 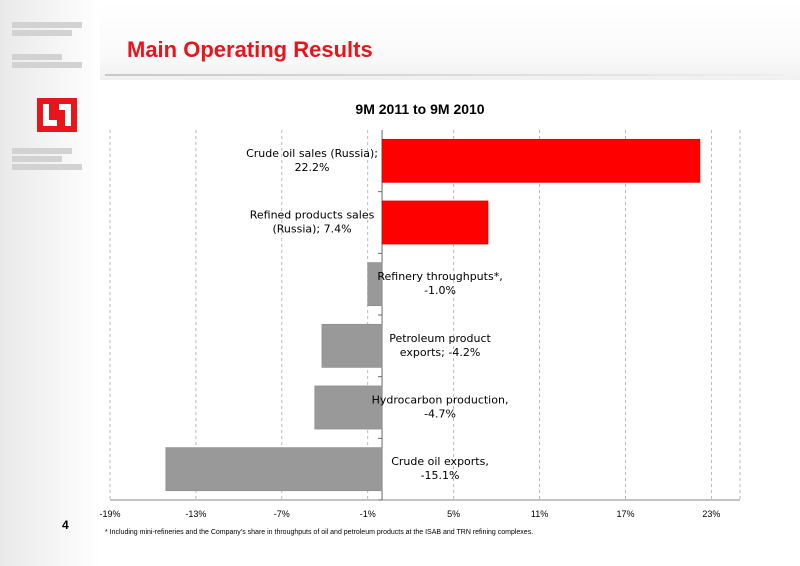 What do you see at coordinates (440, 461) in the screenshot?
I see `data-label: Crude oil exports,` at bounding box center [440, 461].